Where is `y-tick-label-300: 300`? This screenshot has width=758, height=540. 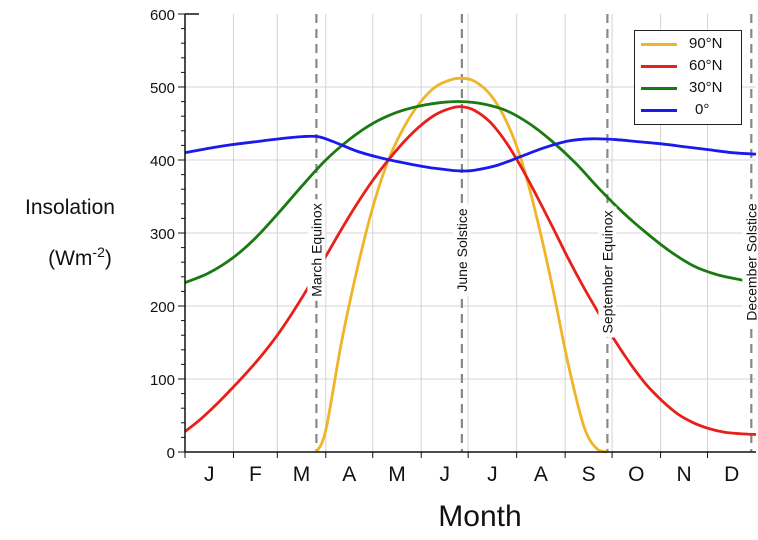
y-tick-label-300: 300 is located at coordinates (162, 234).